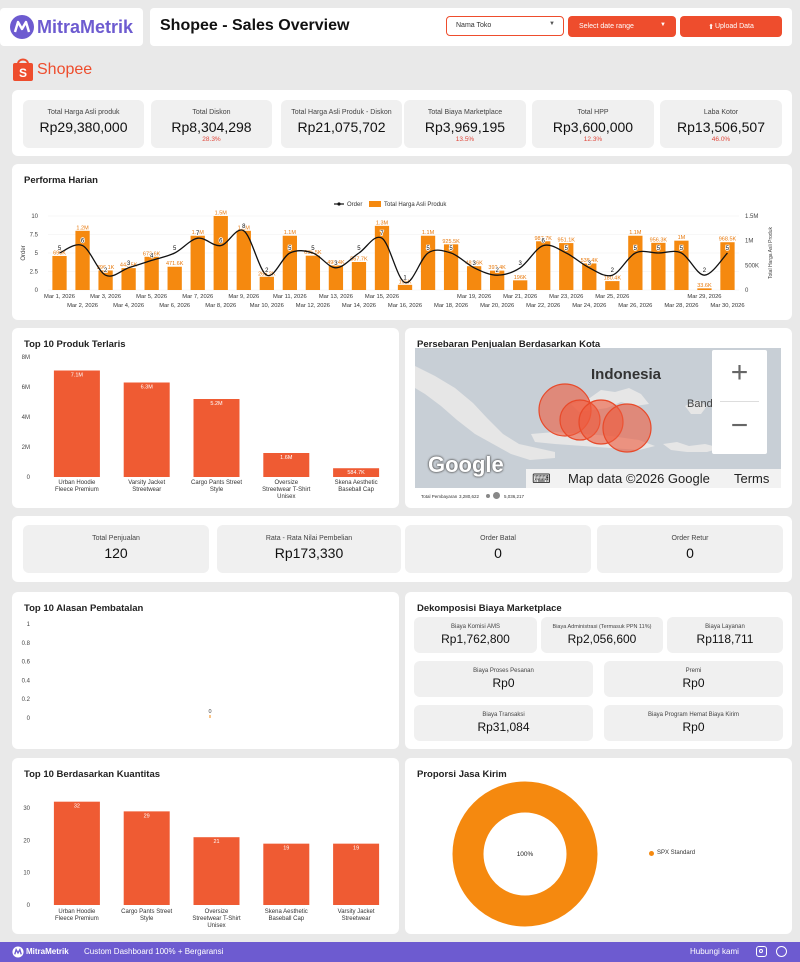  What do you see at coordinates (714, 951) in the screenshot?
I see `contact-link: Hubungi kami` at bounding box center [714, 951].